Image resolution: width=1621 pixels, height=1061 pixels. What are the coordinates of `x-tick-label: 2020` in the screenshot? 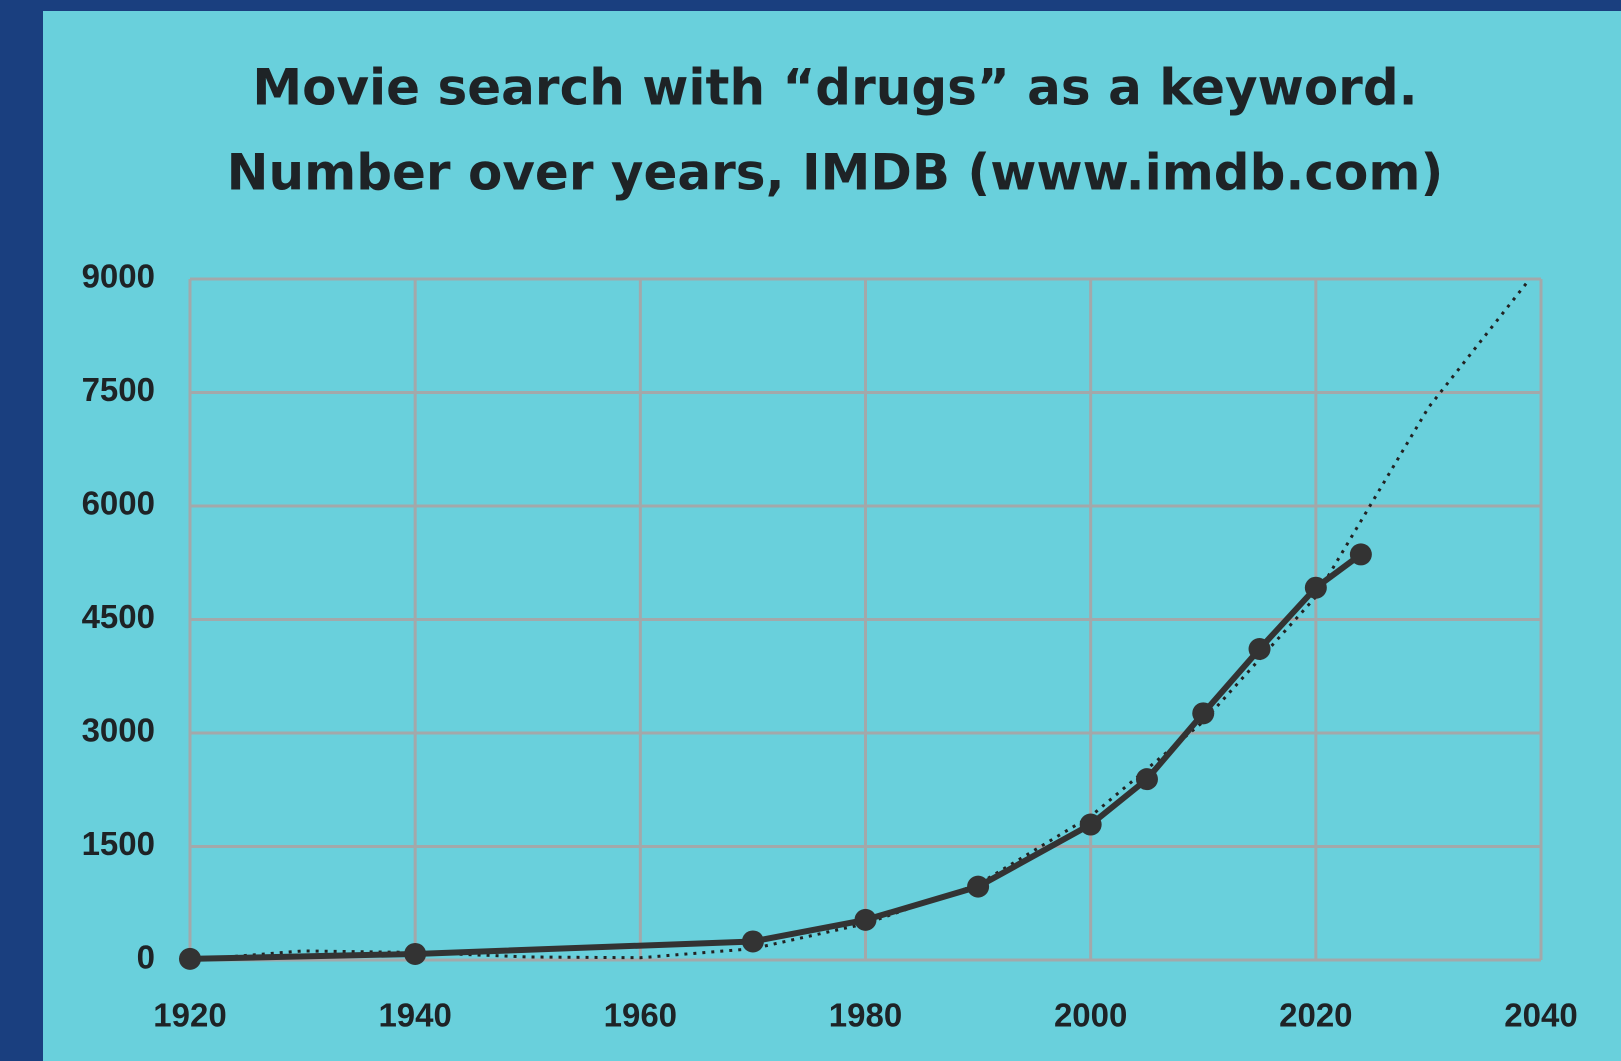 It's located at (1315, 1015).